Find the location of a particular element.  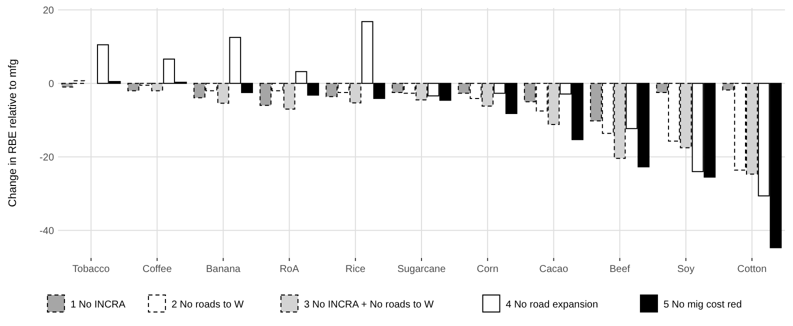

legend-label: 1 No INCRA is located at coordinates (98, 305).